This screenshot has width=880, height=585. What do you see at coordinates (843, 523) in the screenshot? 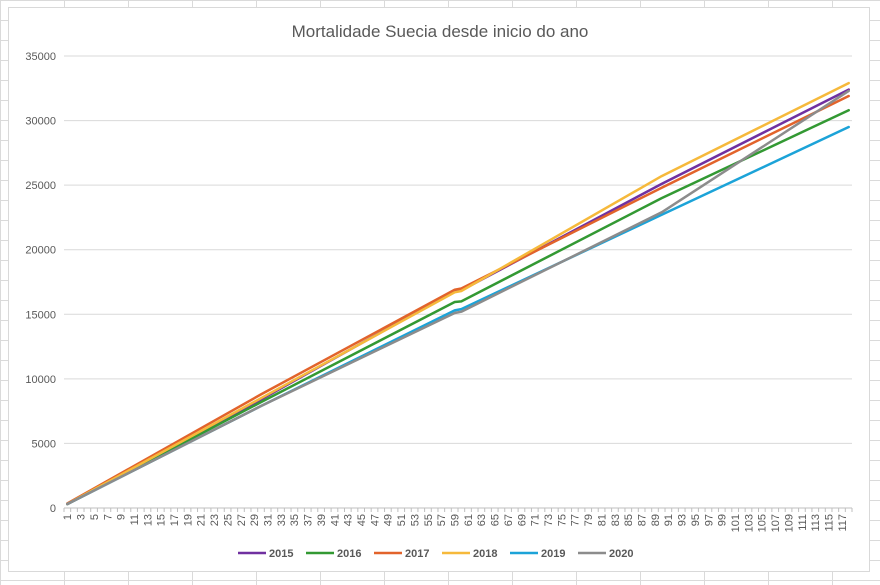
I see `x-tick-label: 117` at bounding box center [843, 523].